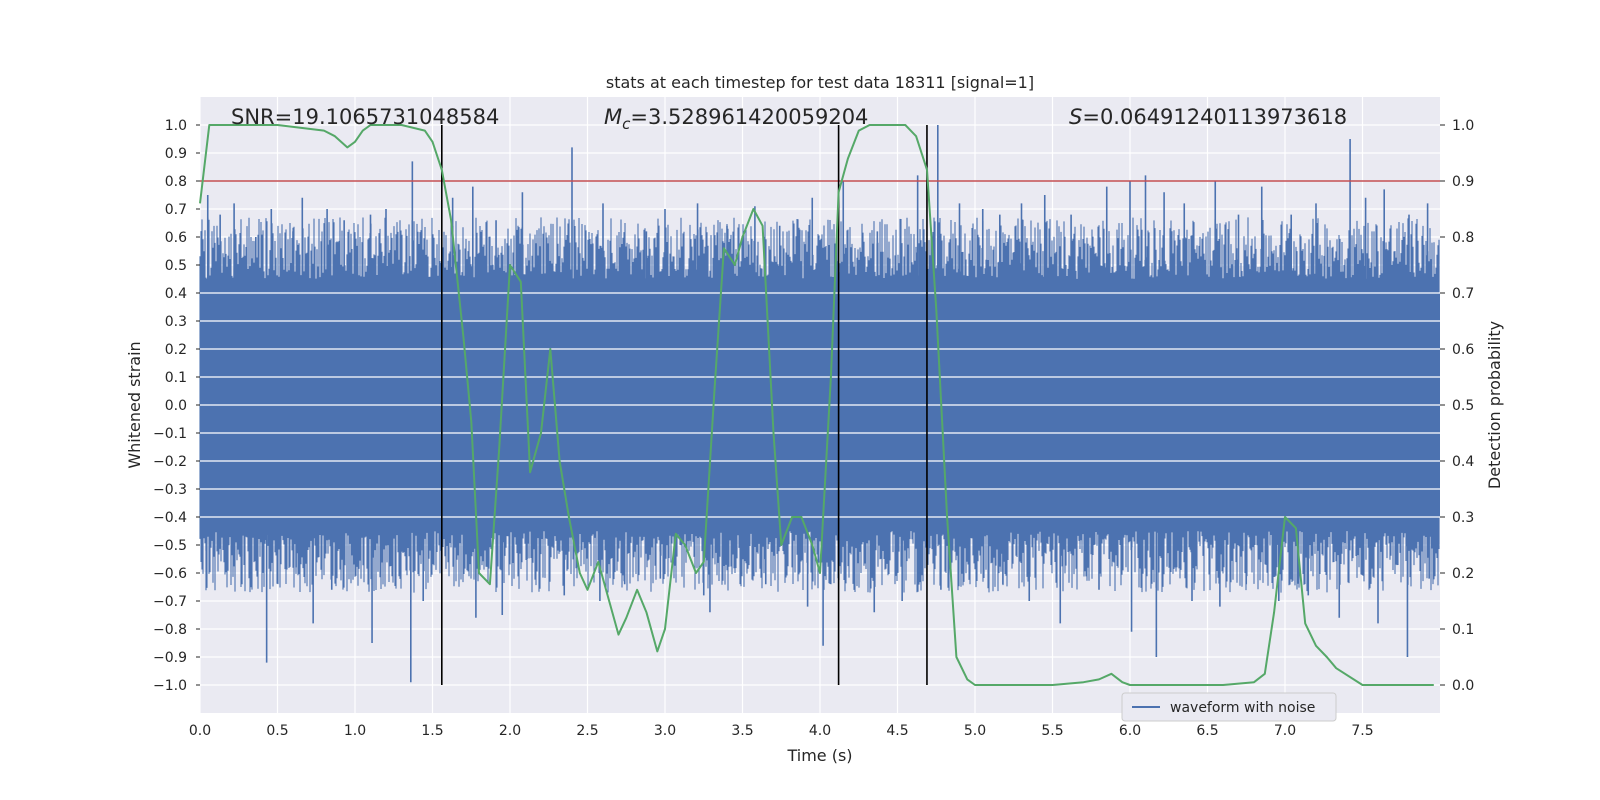  I want to click on x-tick-label-13: 6.5, so click(1207, 731).